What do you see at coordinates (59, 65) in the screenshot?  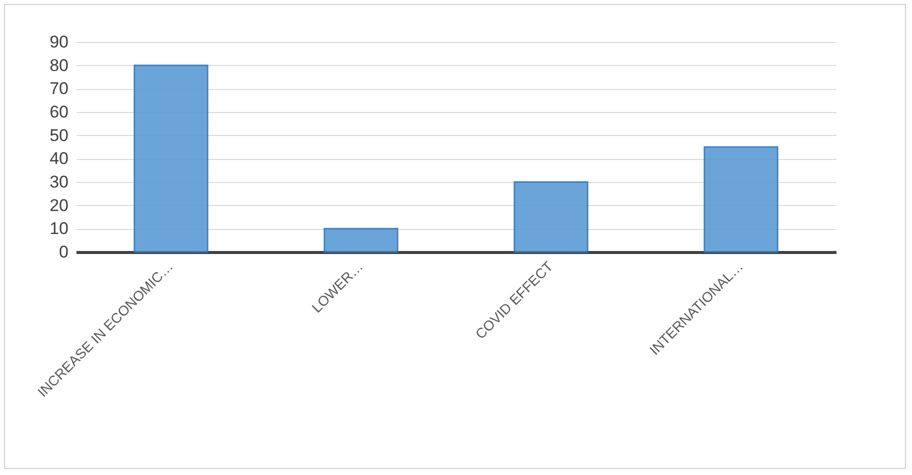 I see `y-tick-label: 80` at bounding box center [59, 65].